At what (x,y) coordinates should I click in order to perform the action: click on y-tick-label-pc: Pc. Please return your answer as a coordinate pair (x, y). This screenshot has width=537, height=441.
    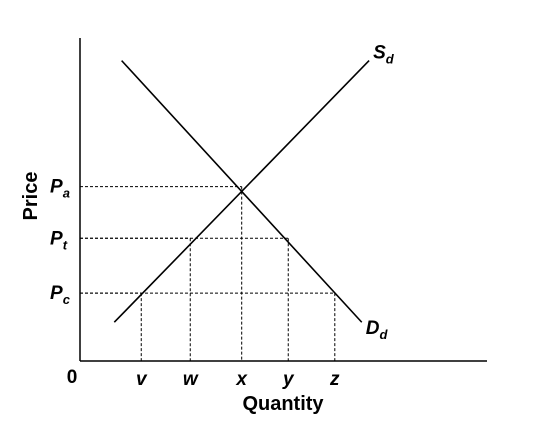
    Looking at the image, I should click on (60, 295).